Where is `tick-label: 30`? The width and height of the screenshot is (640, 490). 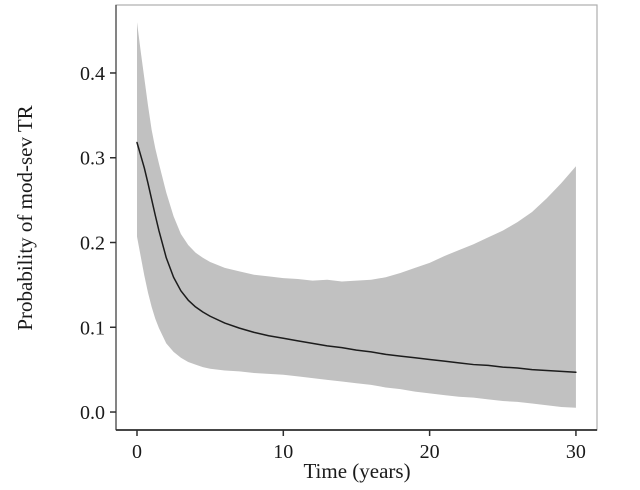
tick-label: 30 is located at coordinates (576, 452).